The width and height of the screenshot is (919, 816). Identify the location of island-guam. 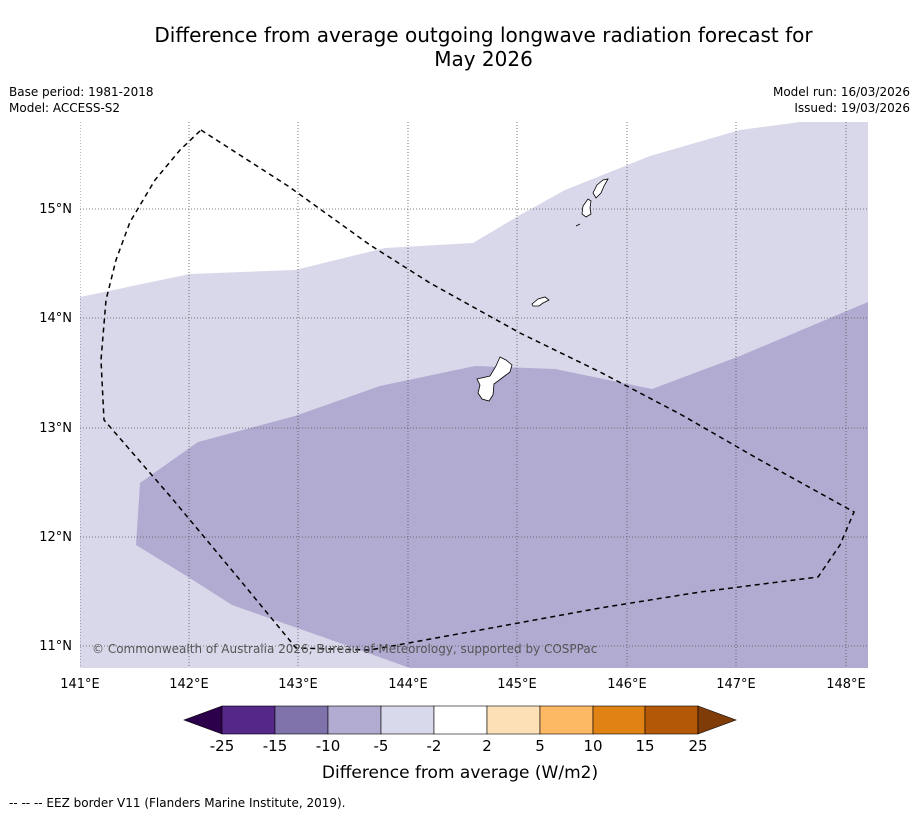
(494, 379).